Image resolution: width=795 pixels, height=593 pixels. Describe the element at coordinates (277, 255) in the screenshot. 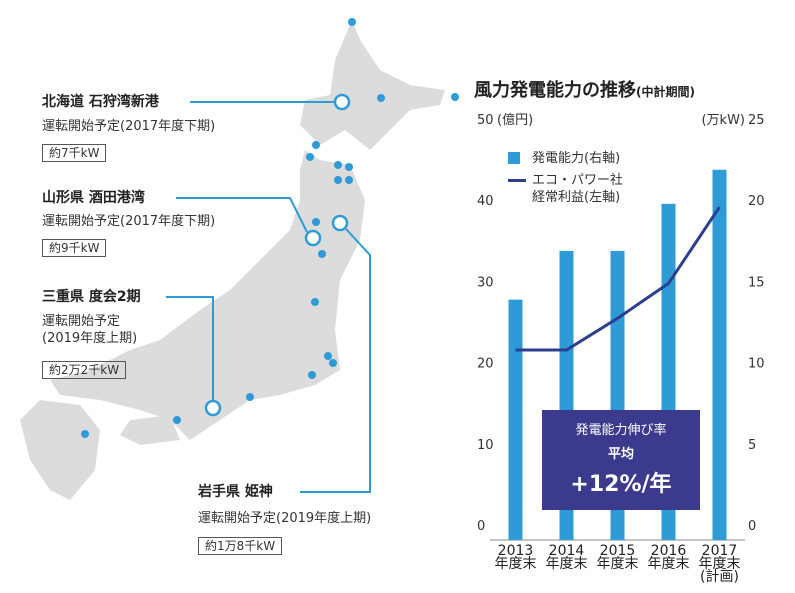

I see `site-markers` at that location.